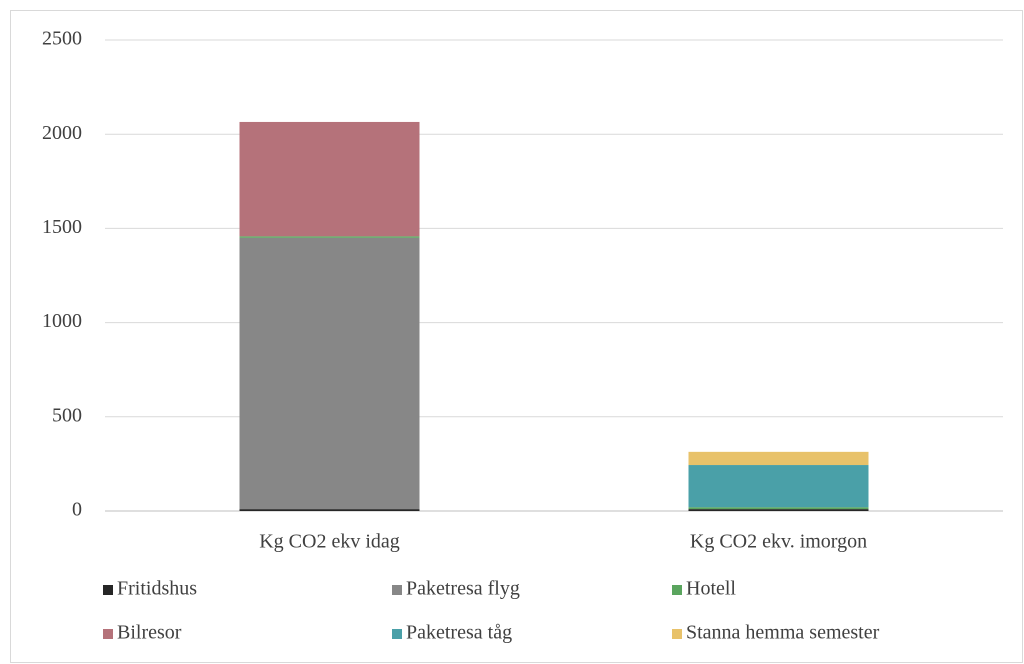  Describe the element at coordinates (62, 227) in the screenshot. I see `y-tick-label: 1500` at that location.